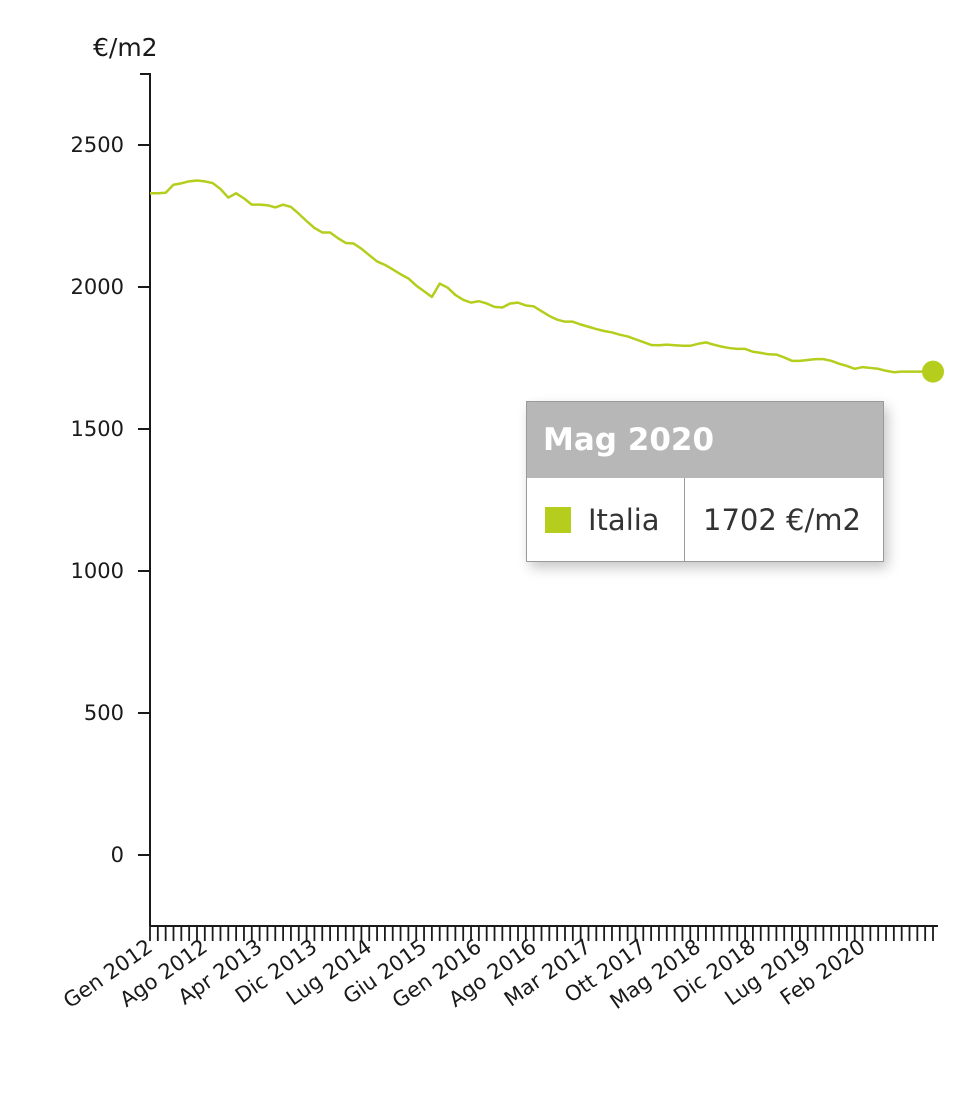 This screenshot has height=1118, width=979. What do you see at coordinates (541, 276) in the screenshot?
I see `series-line-italia` at bounding box center [541, 276].